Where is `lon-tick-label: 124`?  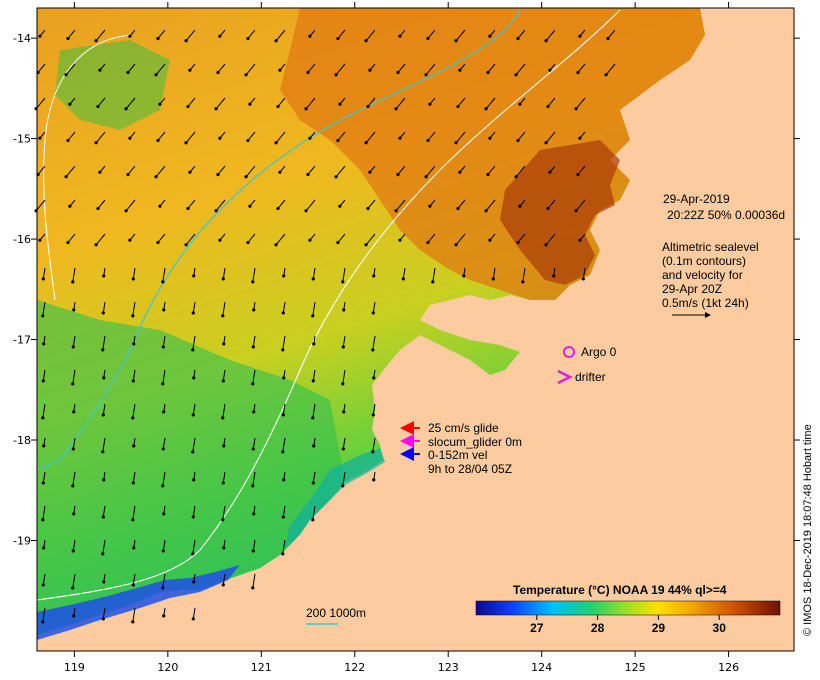 lon-tick-label: 124 is located at coordinates (541, 667).